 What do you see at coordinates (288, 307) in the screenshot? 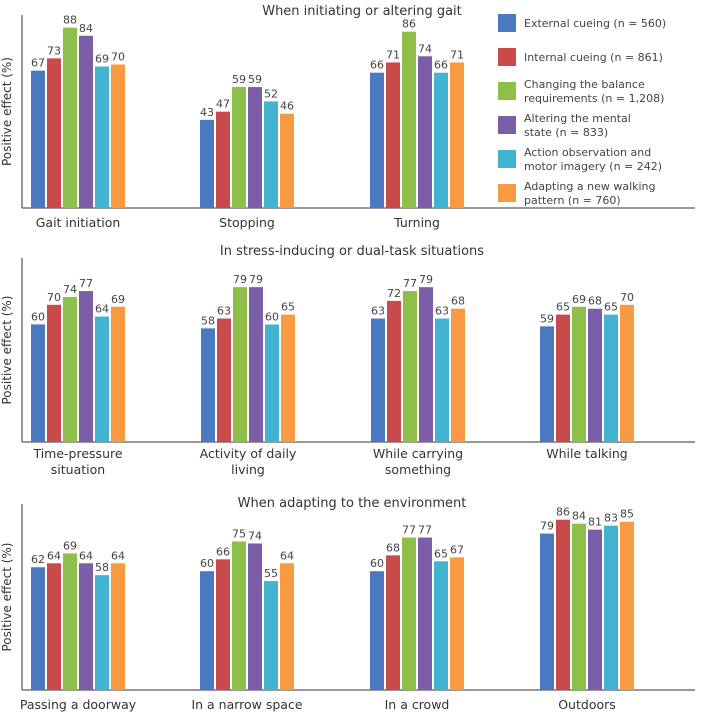
I see `data-label: 65` at bounding box center [288, 307].